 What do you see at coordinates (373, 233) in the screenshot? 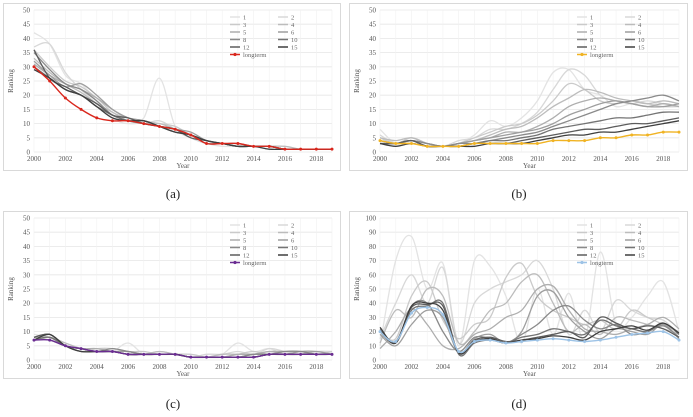
I see `y-tick-label: 90` at bounding box center [373, 233].